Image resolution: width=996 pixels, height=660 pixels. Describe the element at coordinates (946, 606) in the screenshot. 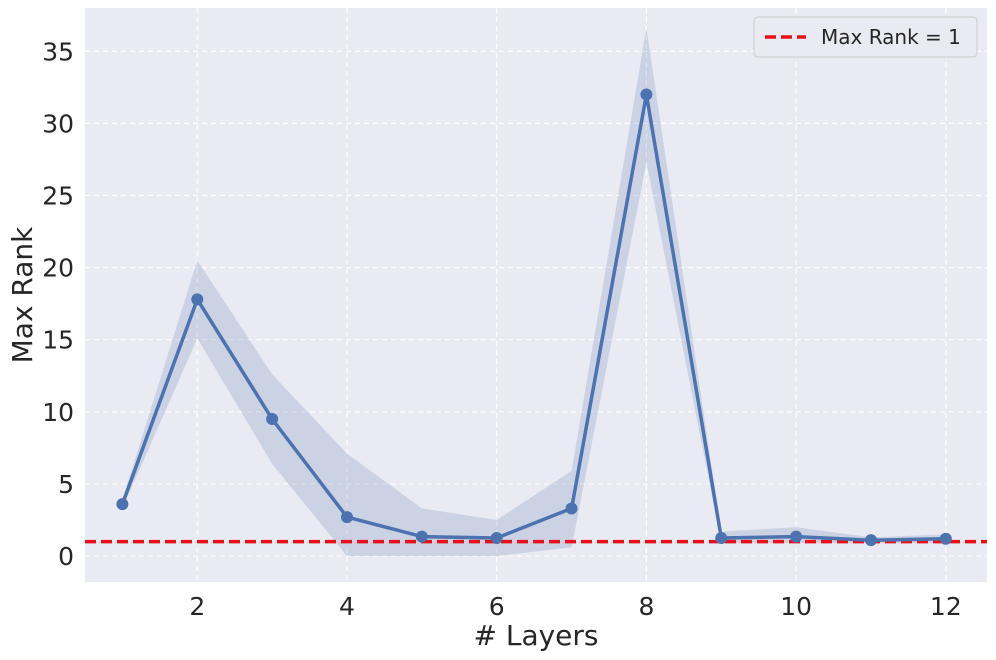

I see `x-tick-label: 12` at that location.